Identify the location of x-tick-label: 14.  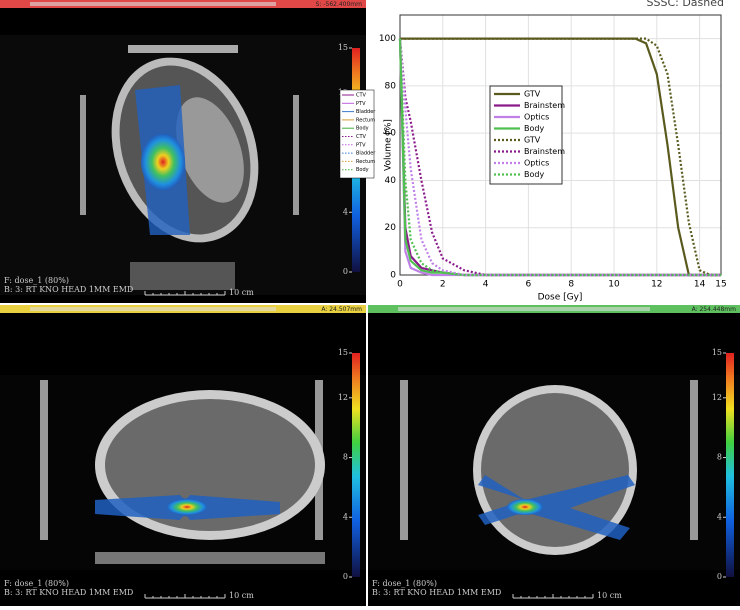
(700, 285).